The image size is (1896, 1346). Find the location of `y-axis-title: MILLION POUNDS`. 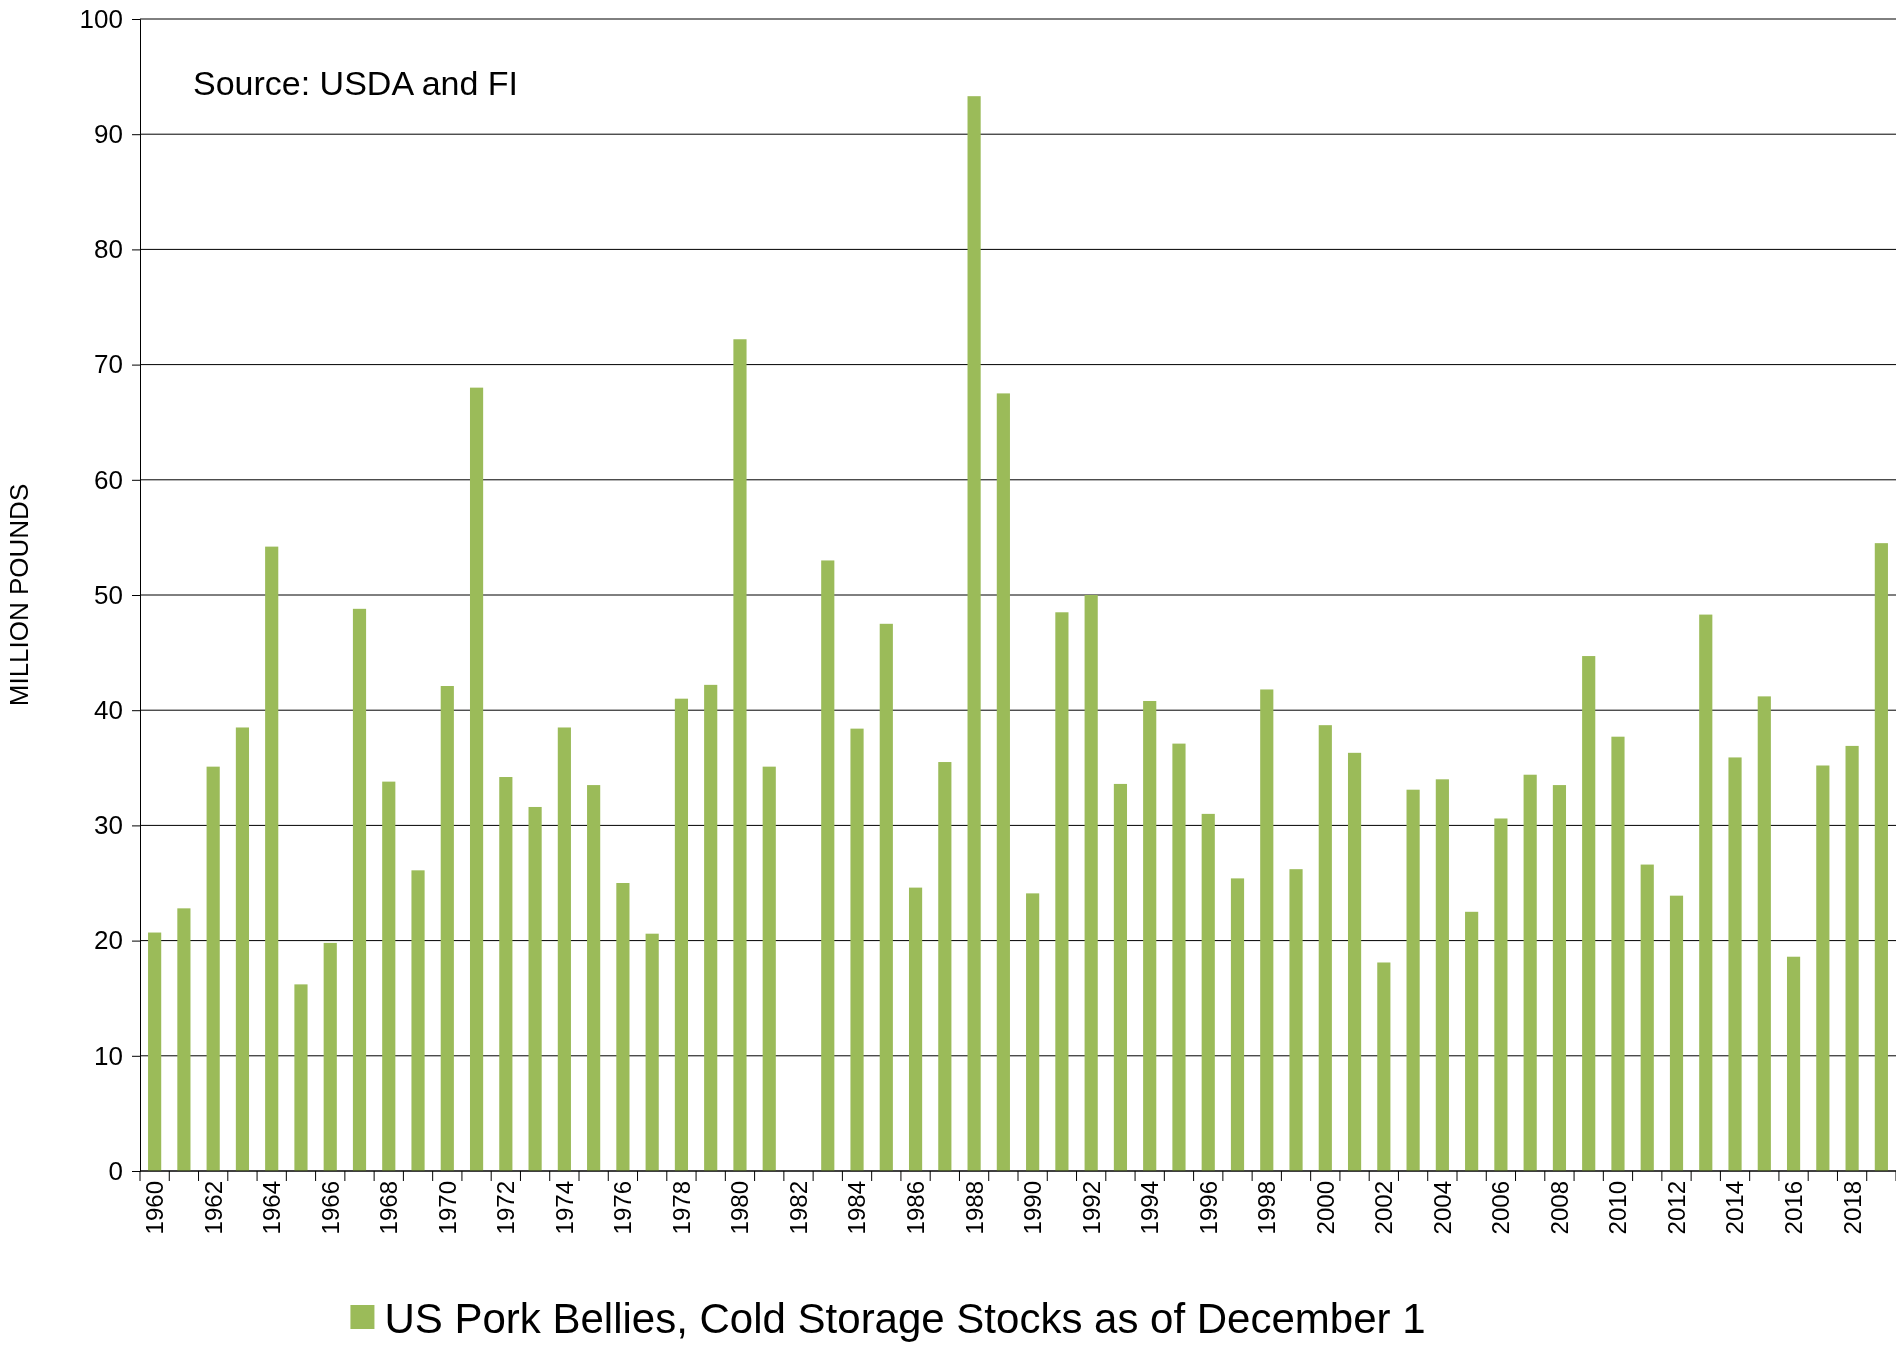

y-axis-title: MILLION POUNDS is located at coordinates (19, 595).